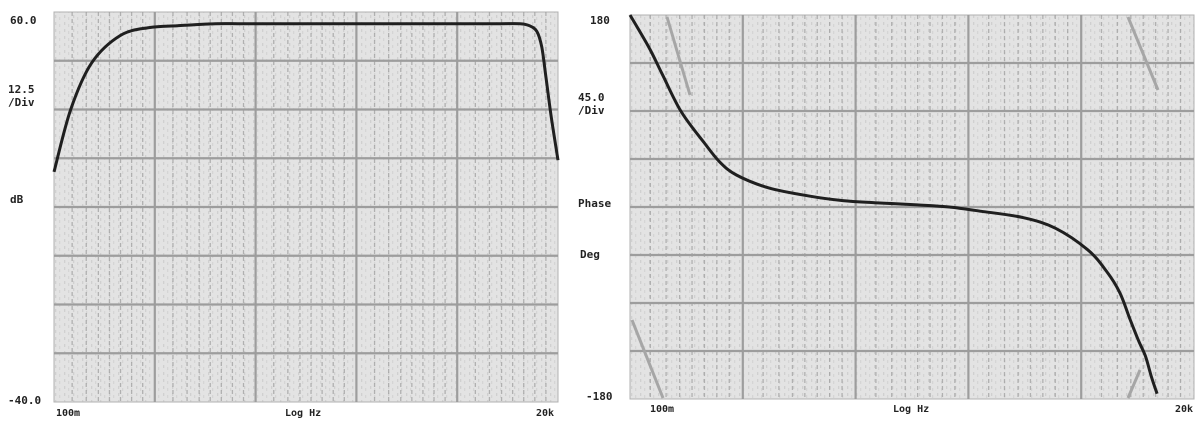 Image resolution: width=1203 pixels, height=421 pixels. Describe the element at coordinates (1184, 409) in the screenshot. I see `phase-x-tick-end: 20k` at that location.